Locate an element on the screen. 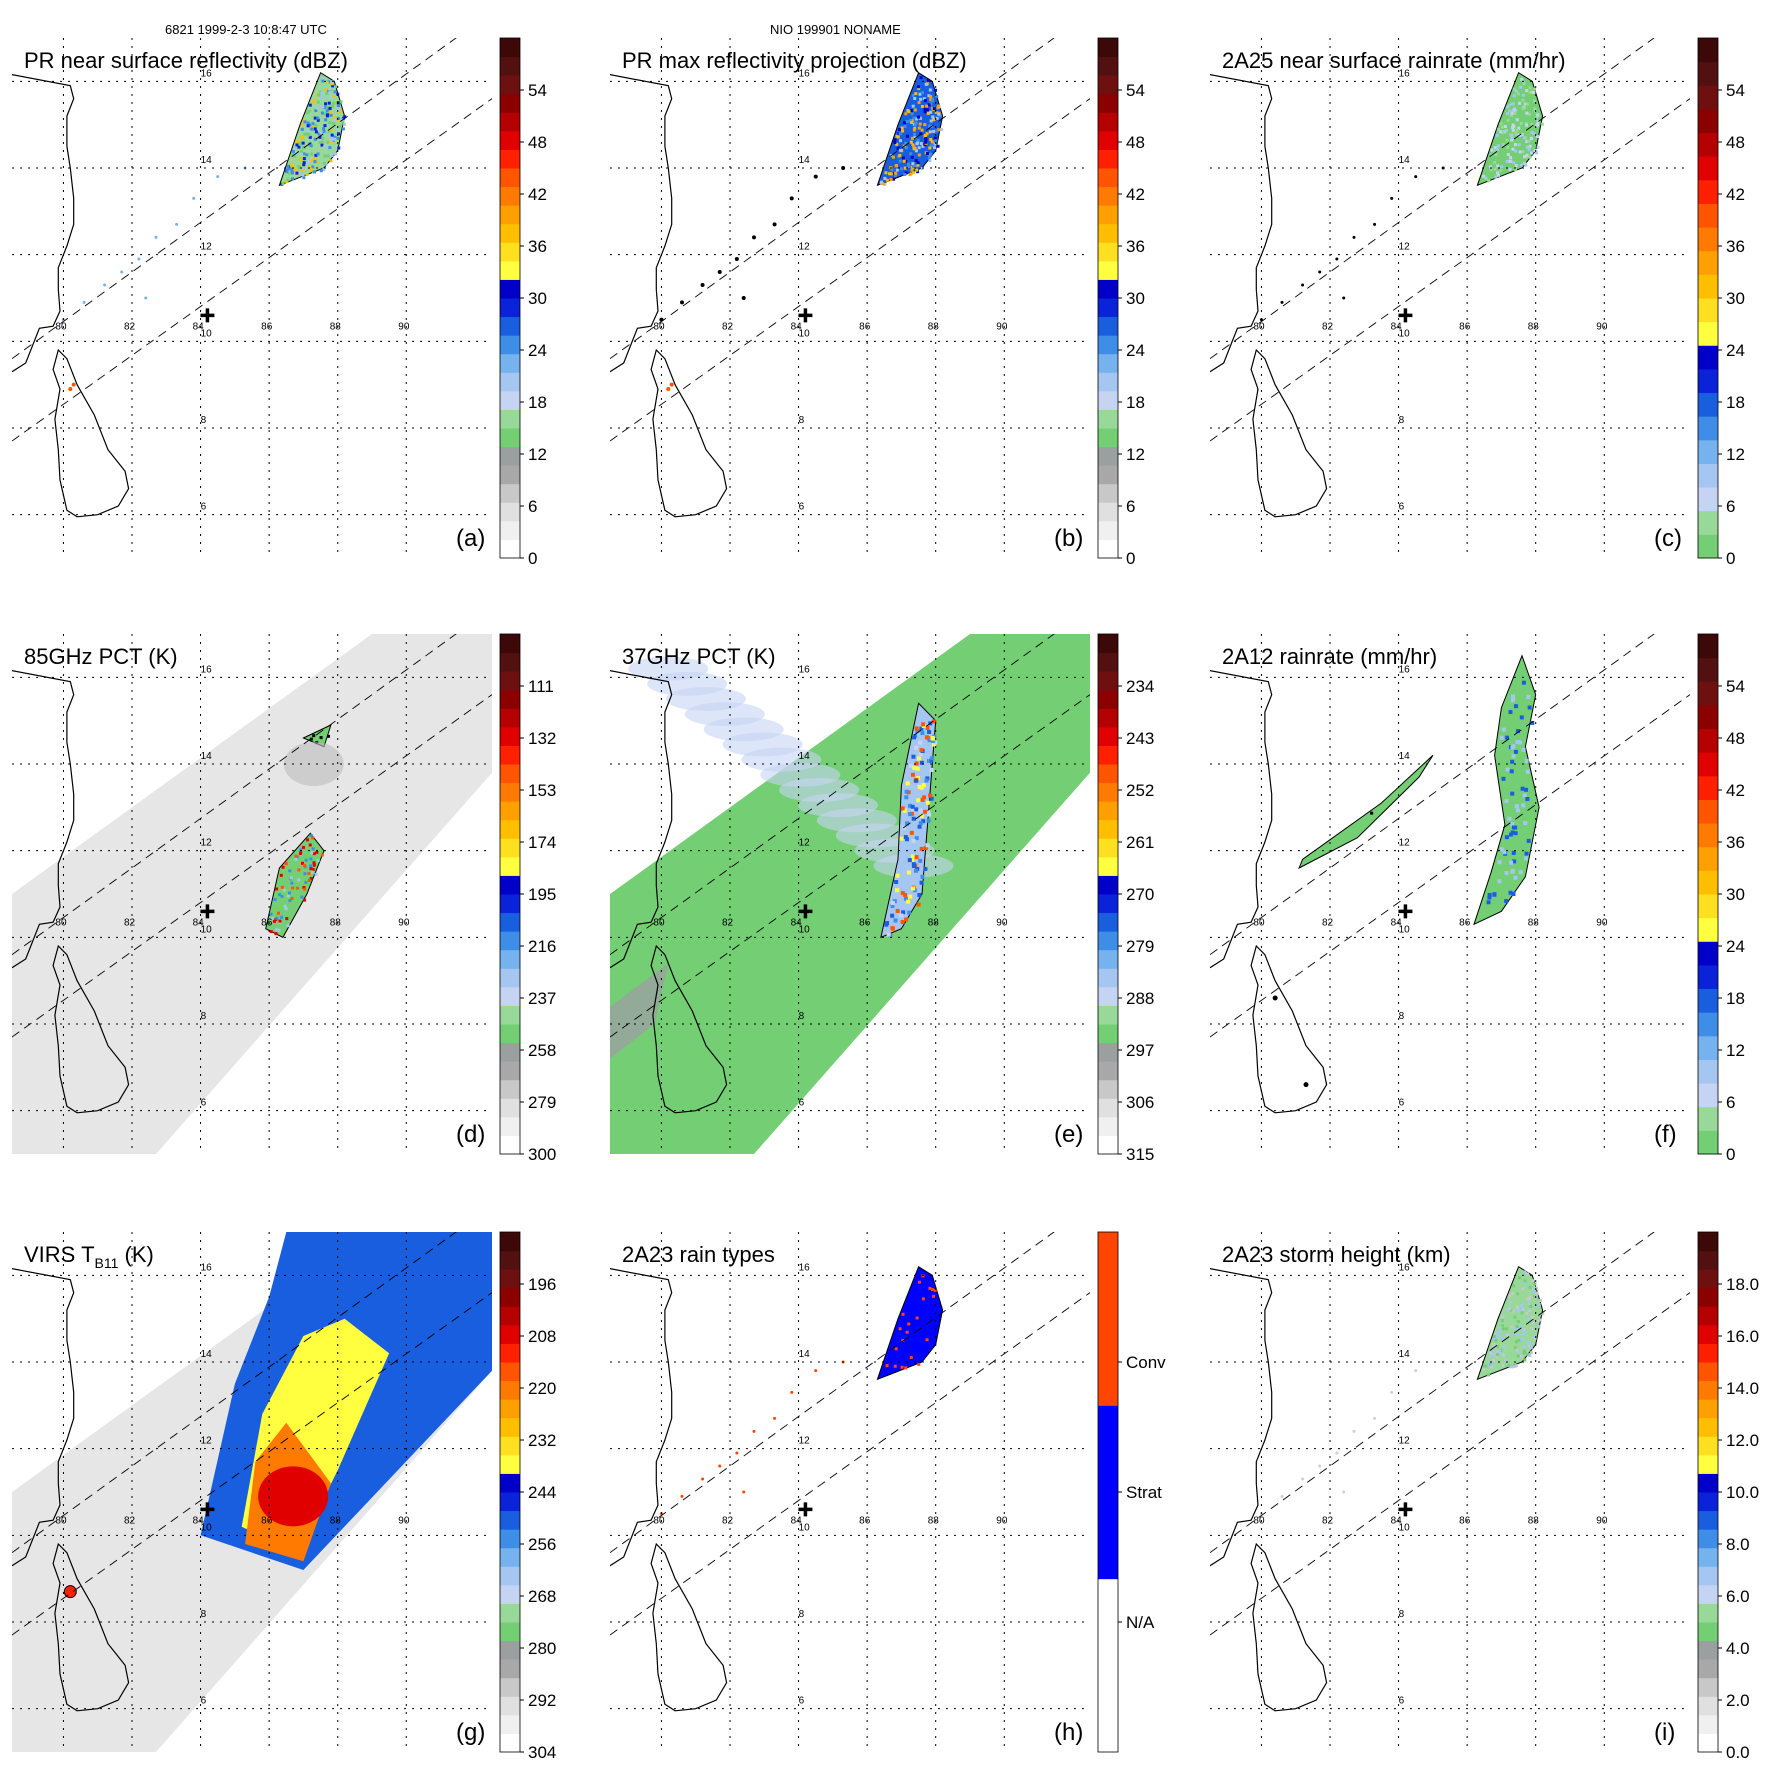  storm-center-cross is located at coordinates (207, 1509).